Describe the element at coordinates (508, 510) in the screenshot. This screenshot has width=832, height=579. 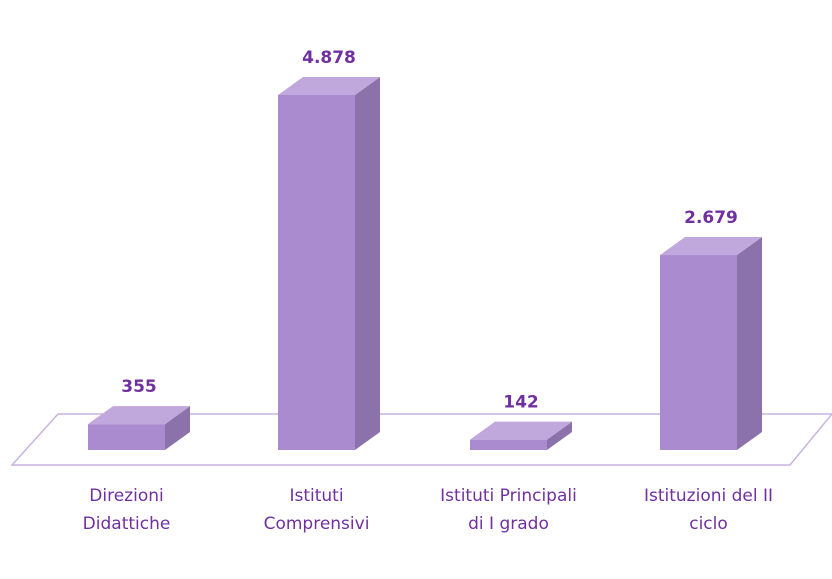
I see `category-label: Istituti Principali di I grado` at that location.